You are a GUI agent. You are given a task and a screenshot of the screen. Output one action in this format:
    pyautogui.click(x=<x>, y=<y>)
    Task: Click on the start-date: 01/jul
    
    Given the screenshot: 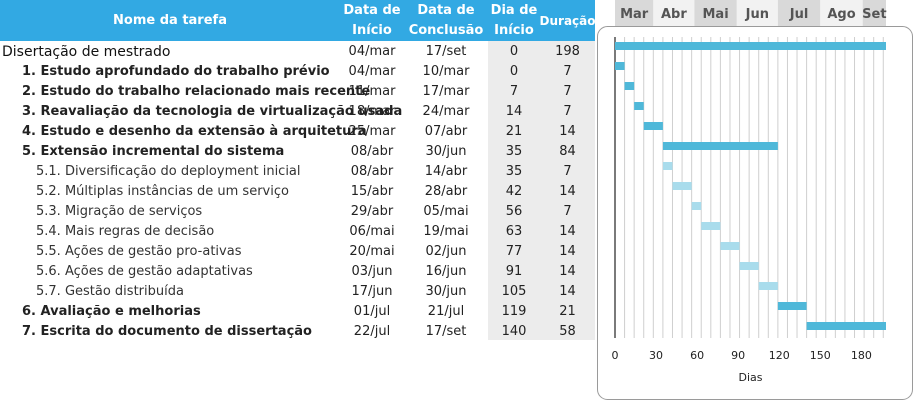 What is the action you would take?
    pyautogui.click(x=372, y=311)
    